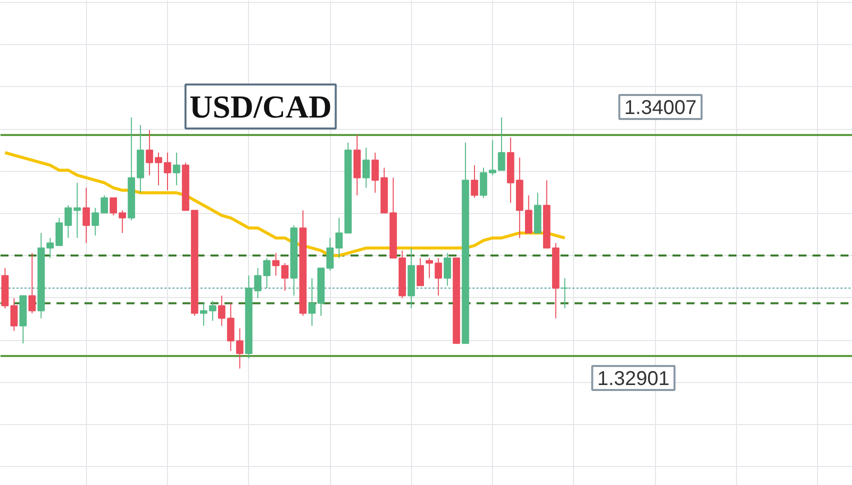  Describe the element at coordinates (261, 106) in the screenshot. I see `chart-title: USD/CAD` at that location.